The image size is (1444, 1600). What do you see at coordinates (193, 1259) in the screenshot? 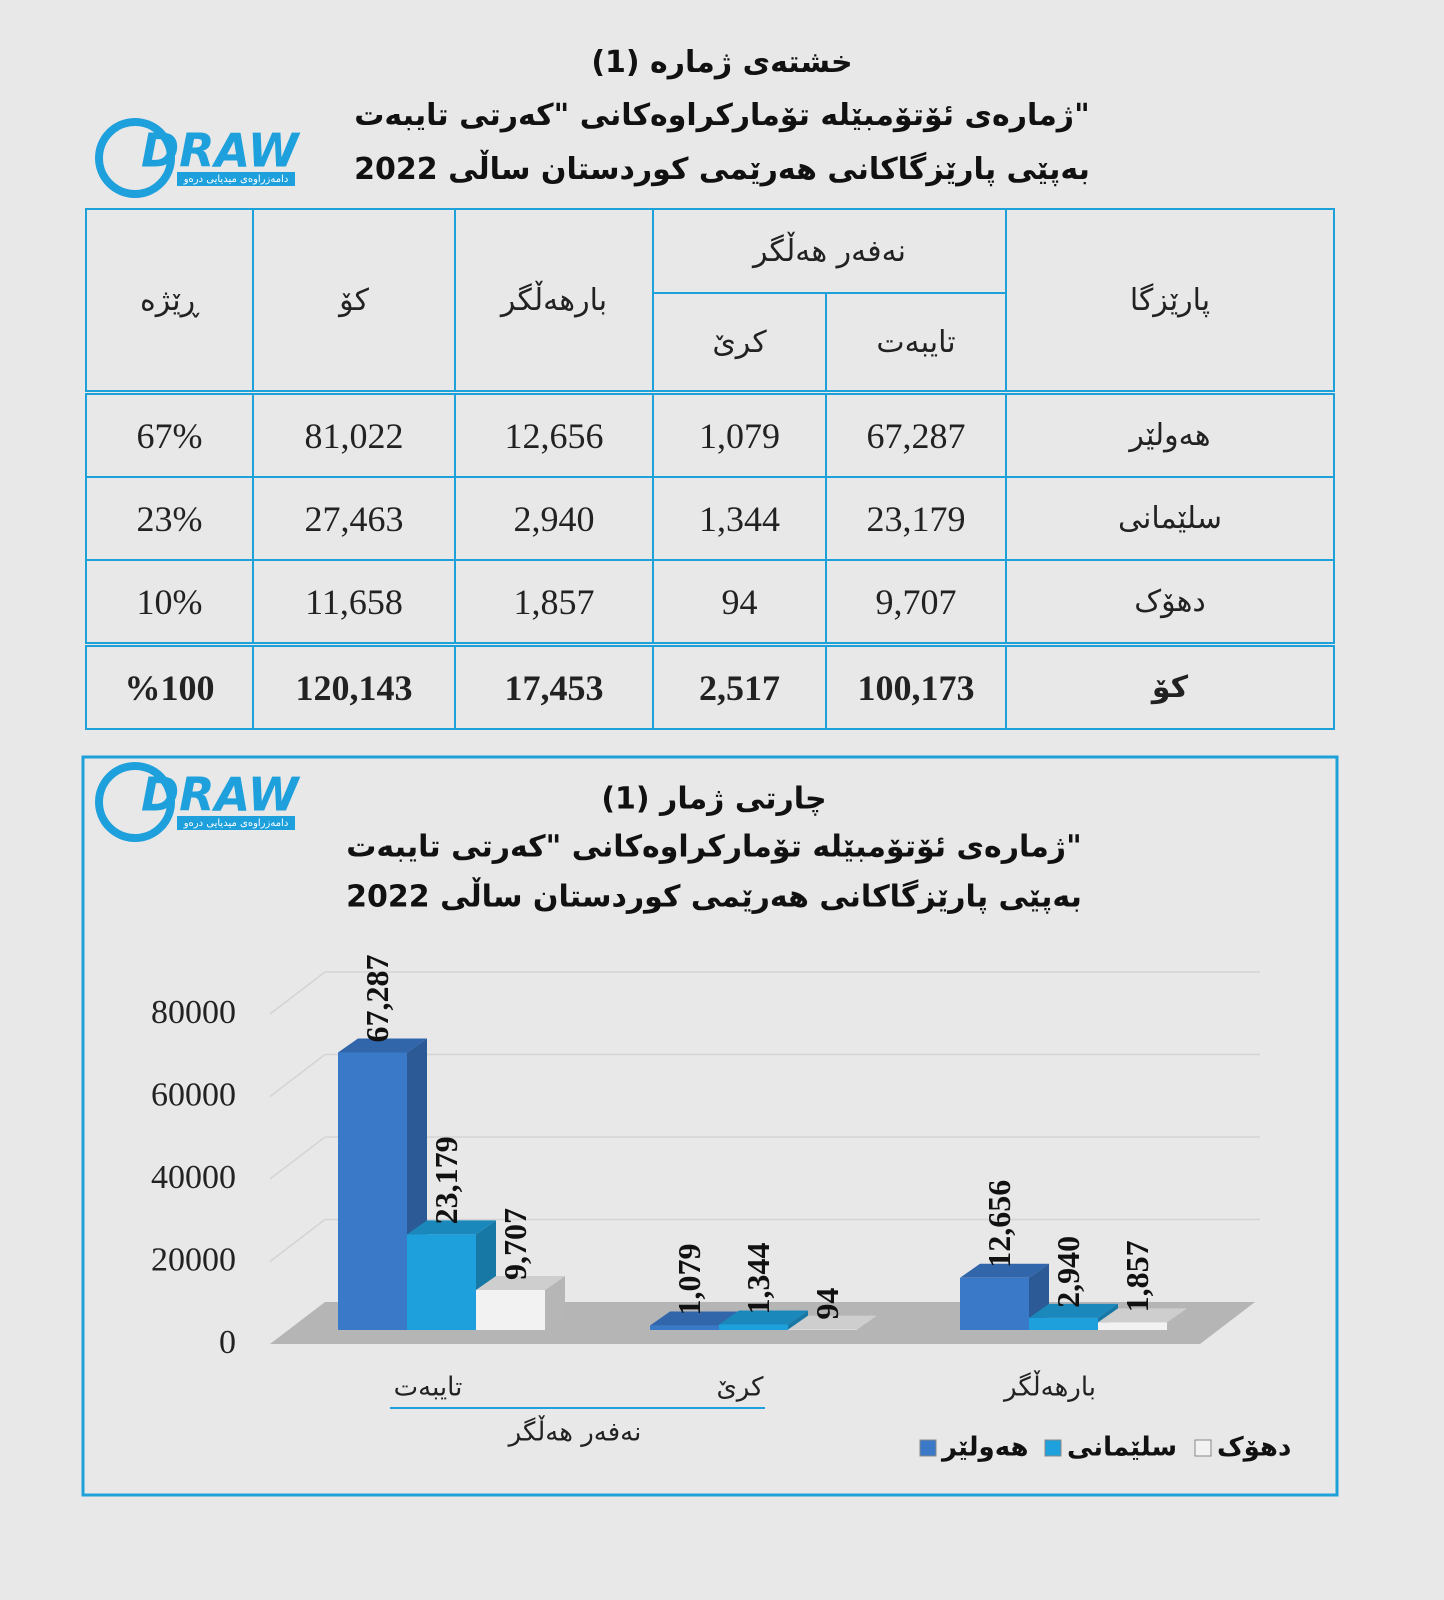
I see `y-tick-label: 20000` at bounding box center [193, 1259].